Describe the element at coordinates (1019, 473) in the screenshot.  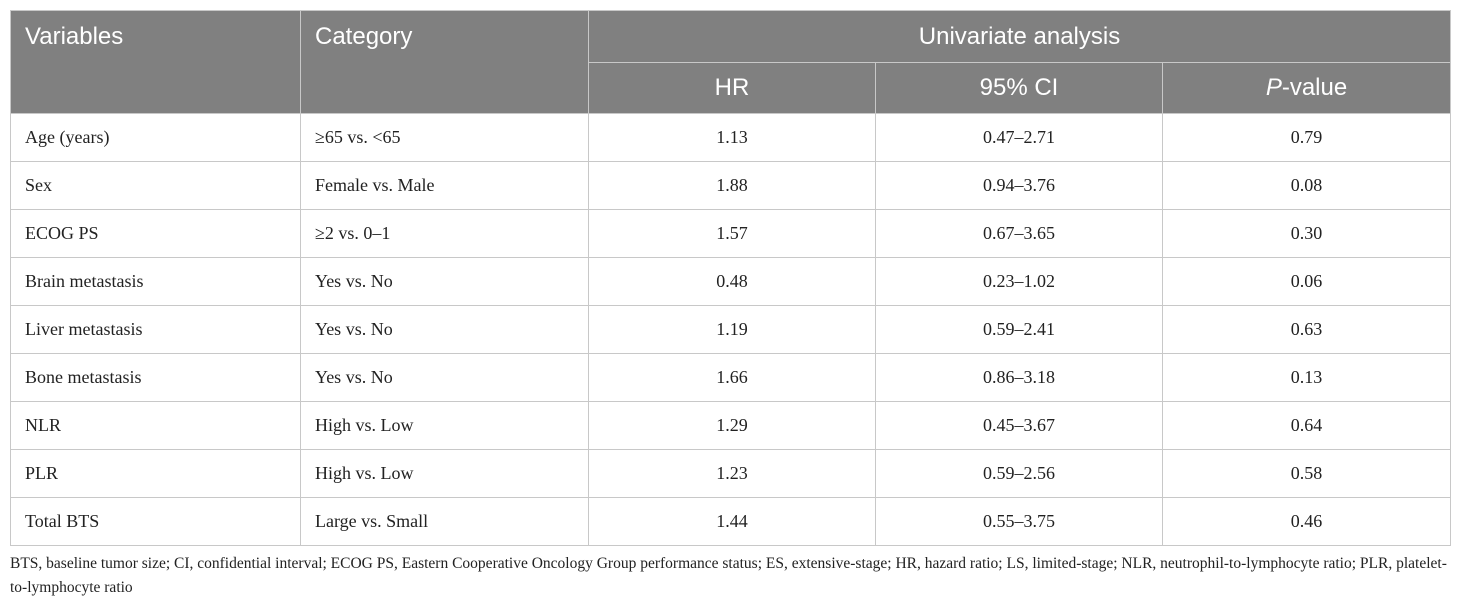
I see `cell-ci: 0.59–2.56` at that location.